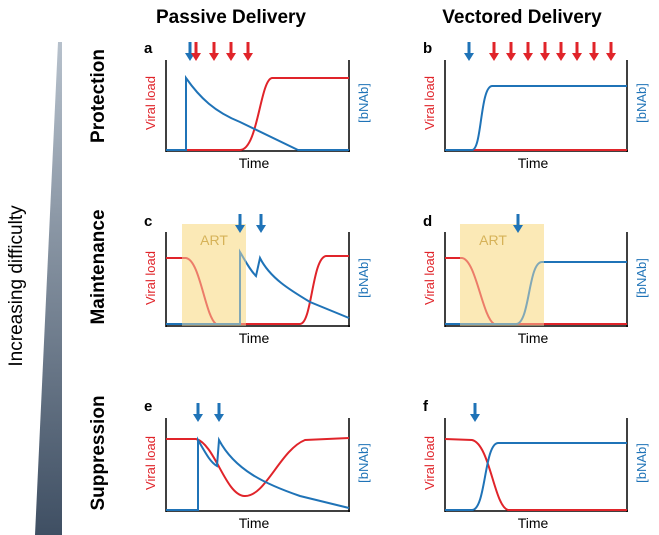  What do you see at coordinates (426, 406) in the screenshot?
I see `panel-letter-f: f` at bounding box center [426, 406].